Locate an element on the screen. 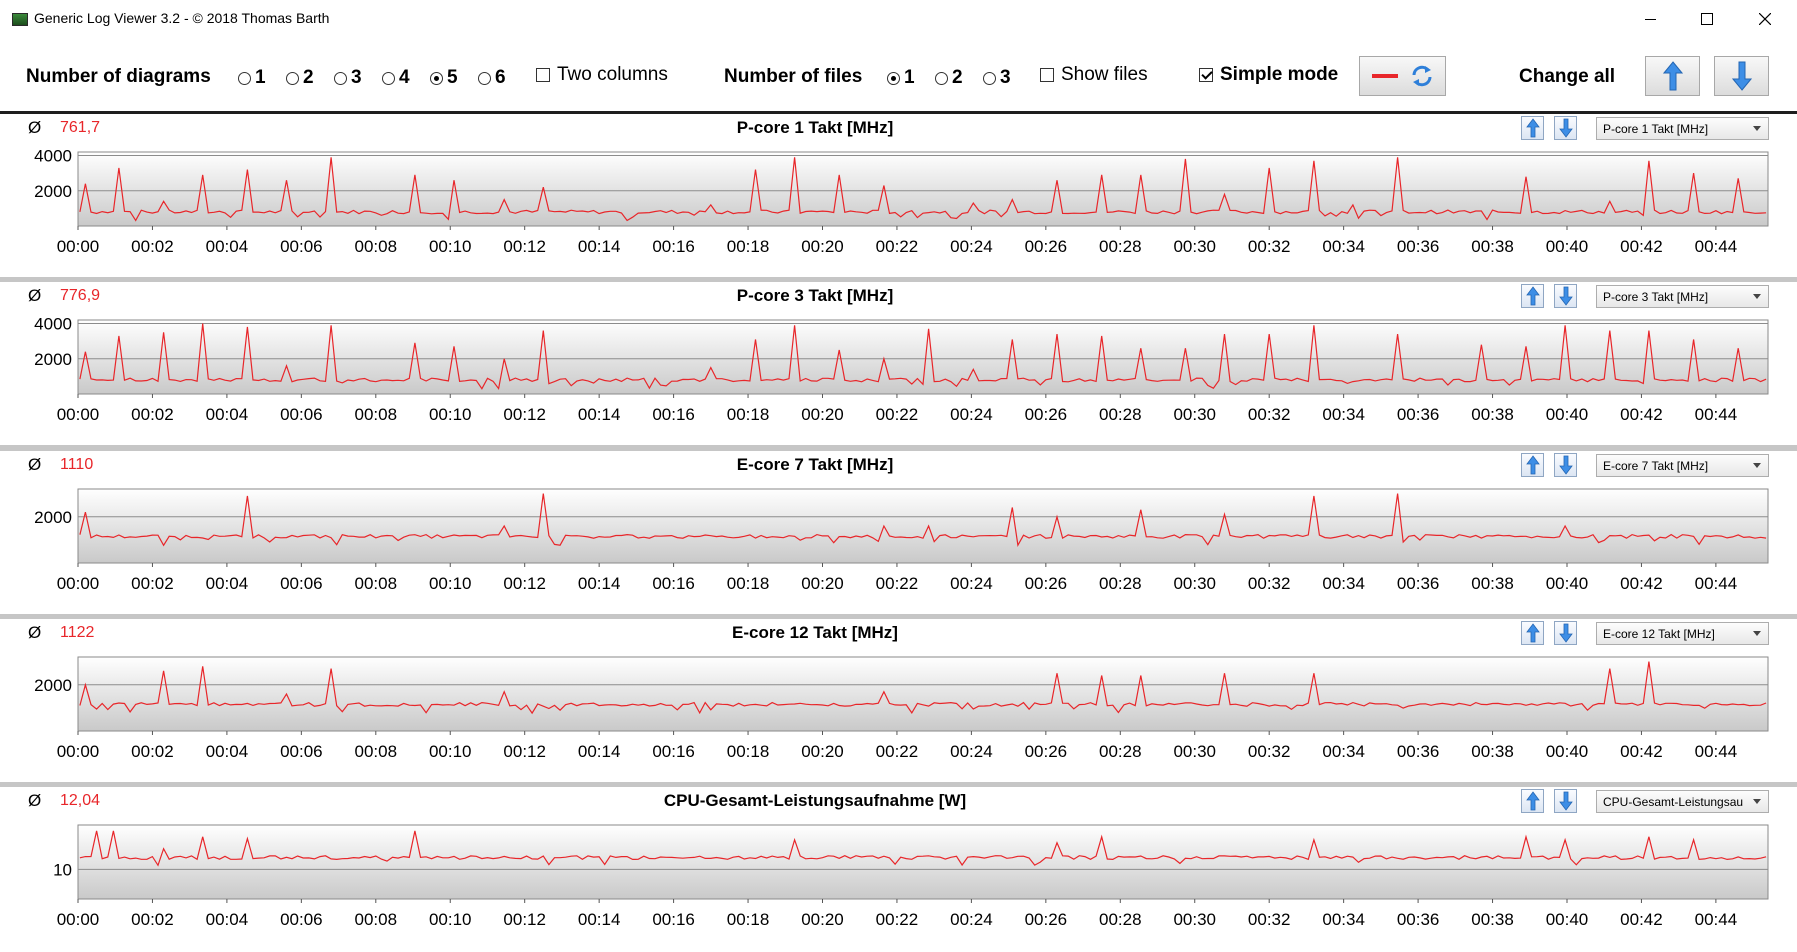  file-radio-2: 2 is located at coordinates (949, 77).